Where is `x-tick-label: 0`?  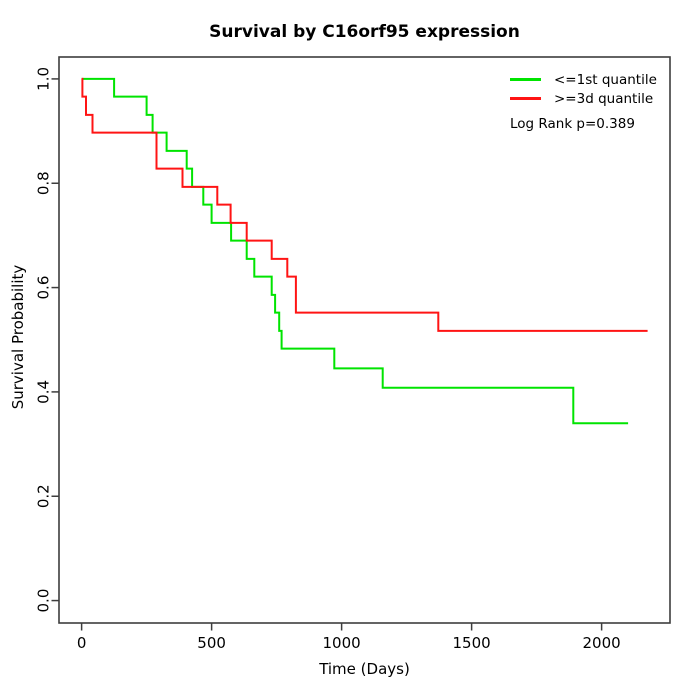
x-tick-label: 0 is located at coordinates (82, 643).